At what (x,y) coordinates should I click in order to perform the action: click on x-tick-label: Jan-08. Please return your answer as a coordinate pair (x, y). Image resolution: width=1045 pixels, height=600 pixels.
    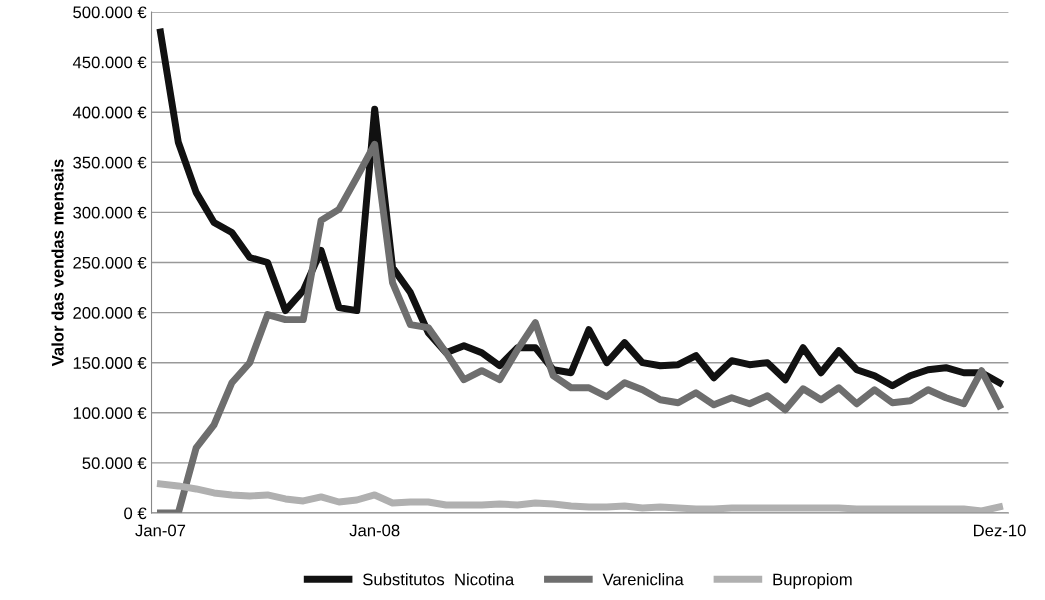
    Looking at the image, I should click on (374, 530).